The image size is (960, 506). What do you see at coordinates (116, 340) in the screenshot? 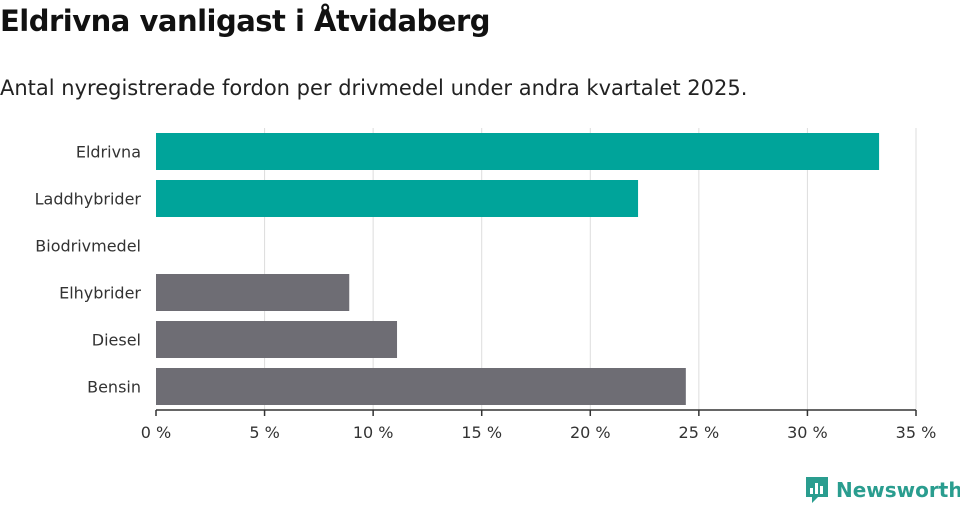
I see `category-label: Diesel` at bounding box center [116, 340].